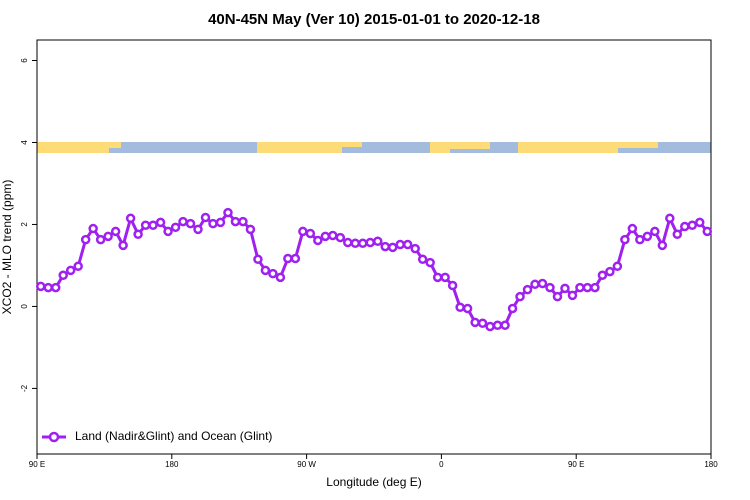 This screenshot has height=500, width=750. What do you see at coordinates (374, 147) in the screenshot?
I see `land-ocean-strip` at bounding box center [374, 147].